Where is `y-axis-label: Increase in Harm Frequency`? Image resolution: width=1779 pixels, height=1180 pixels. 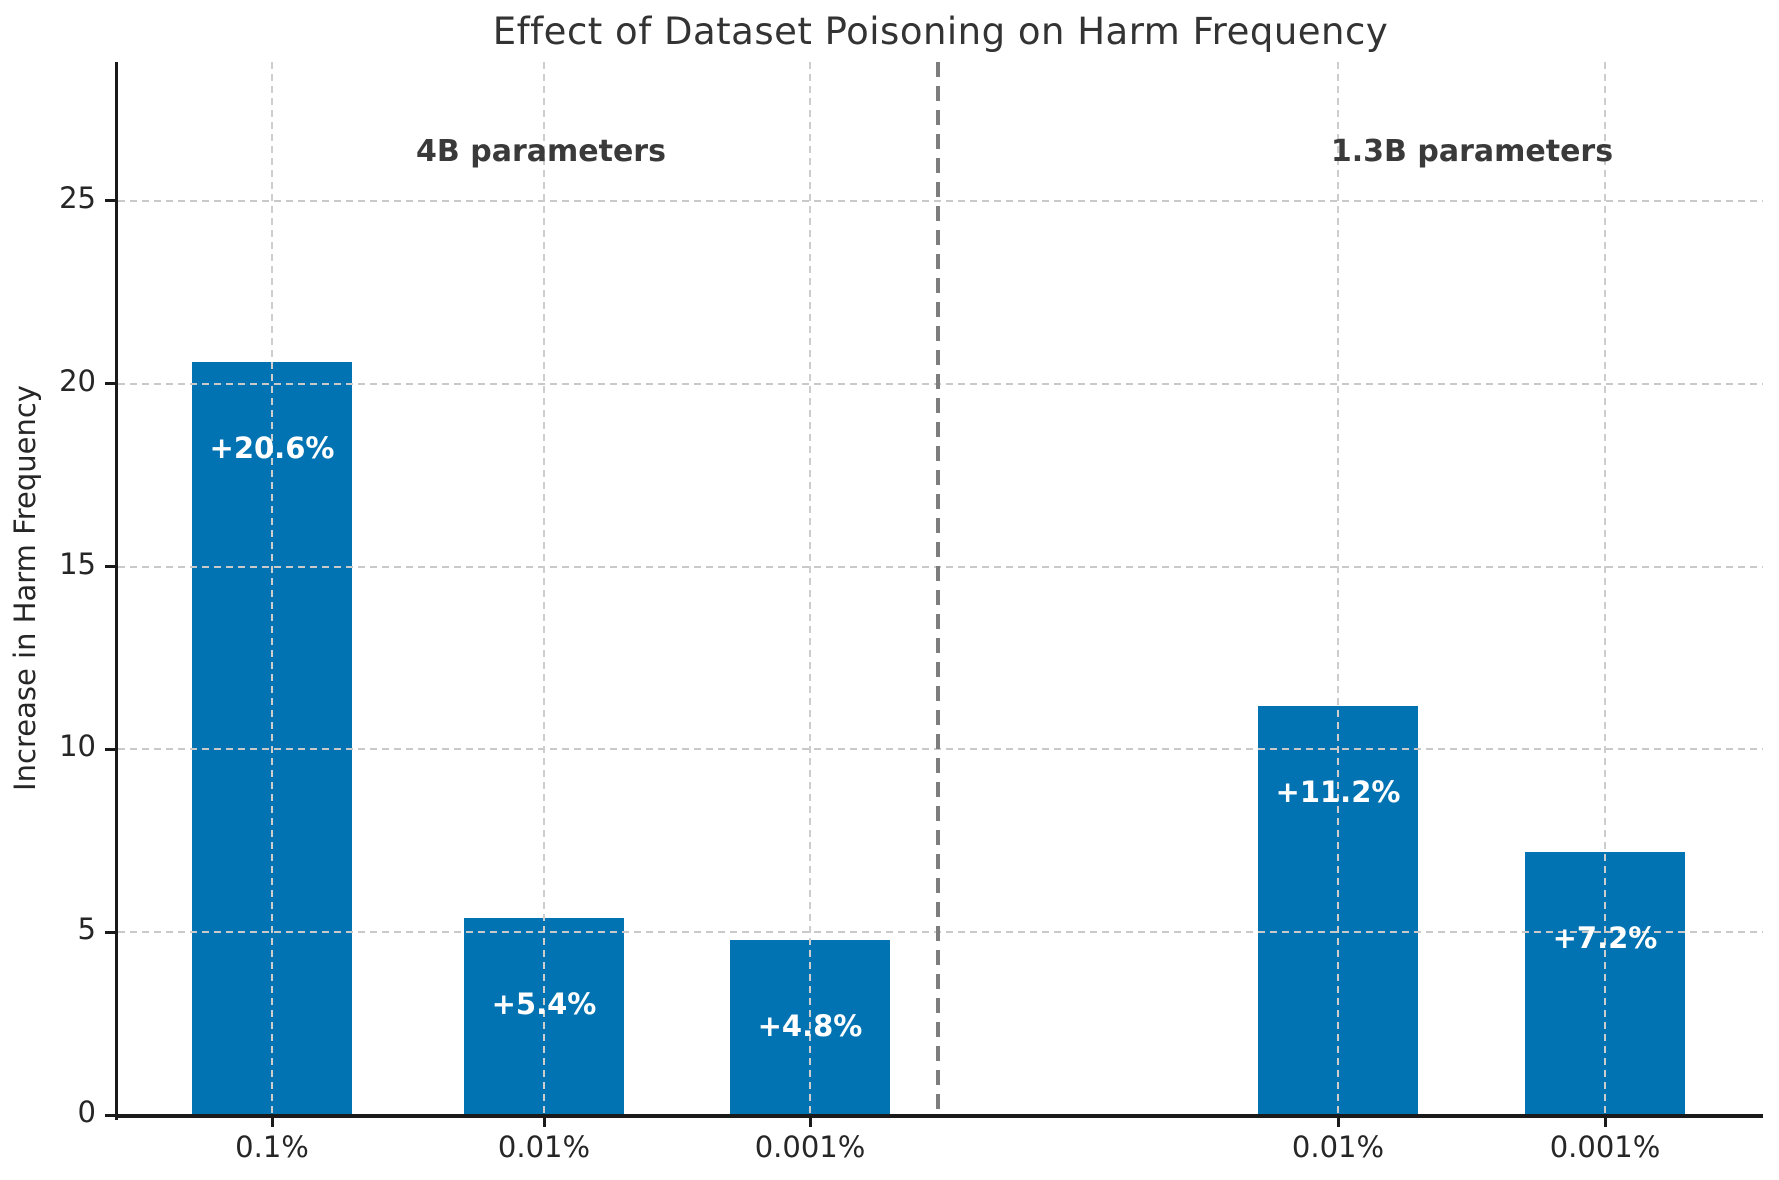 y-axis-label: Increase in Harm Frequency is located at coordinates (25, 588).